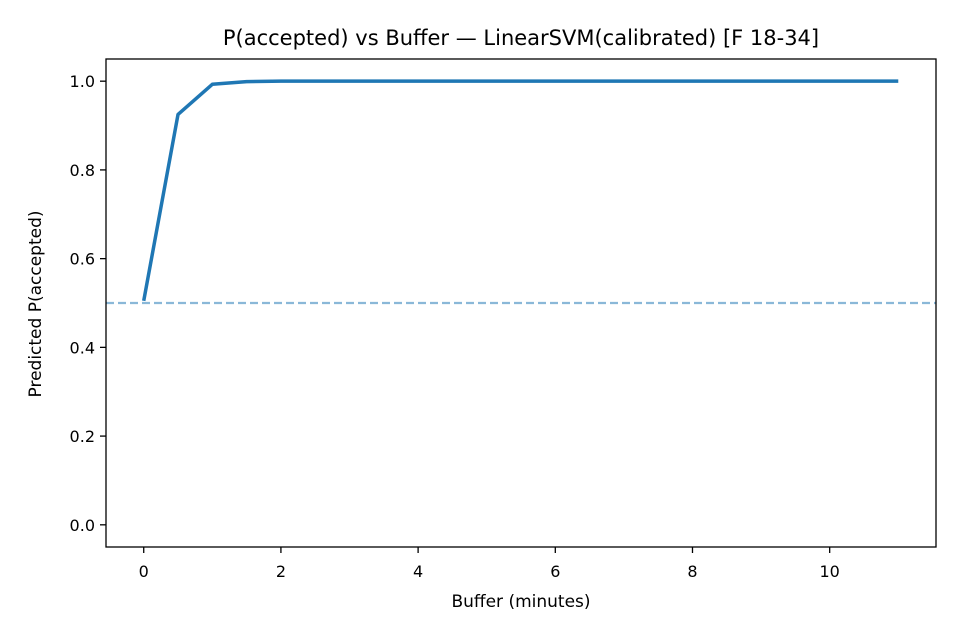  I want to click on y-tick-label: 0.8, so click(82, 170).